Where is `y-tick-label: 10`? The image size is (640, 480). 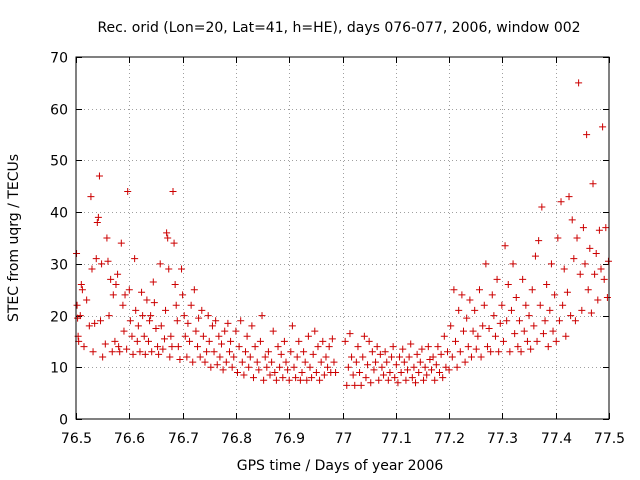
y-tick-label: 10 is located at coordinates (59, 369).